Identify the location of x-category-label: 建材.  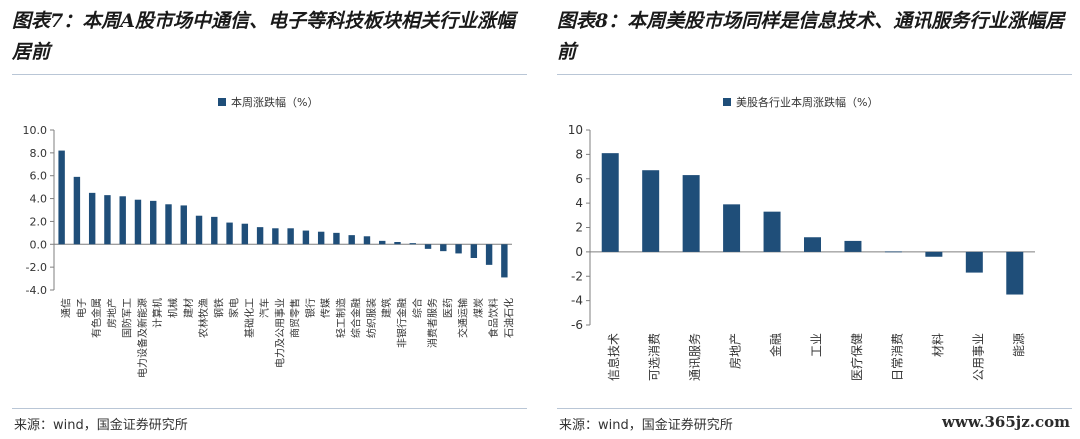
(188, 308).